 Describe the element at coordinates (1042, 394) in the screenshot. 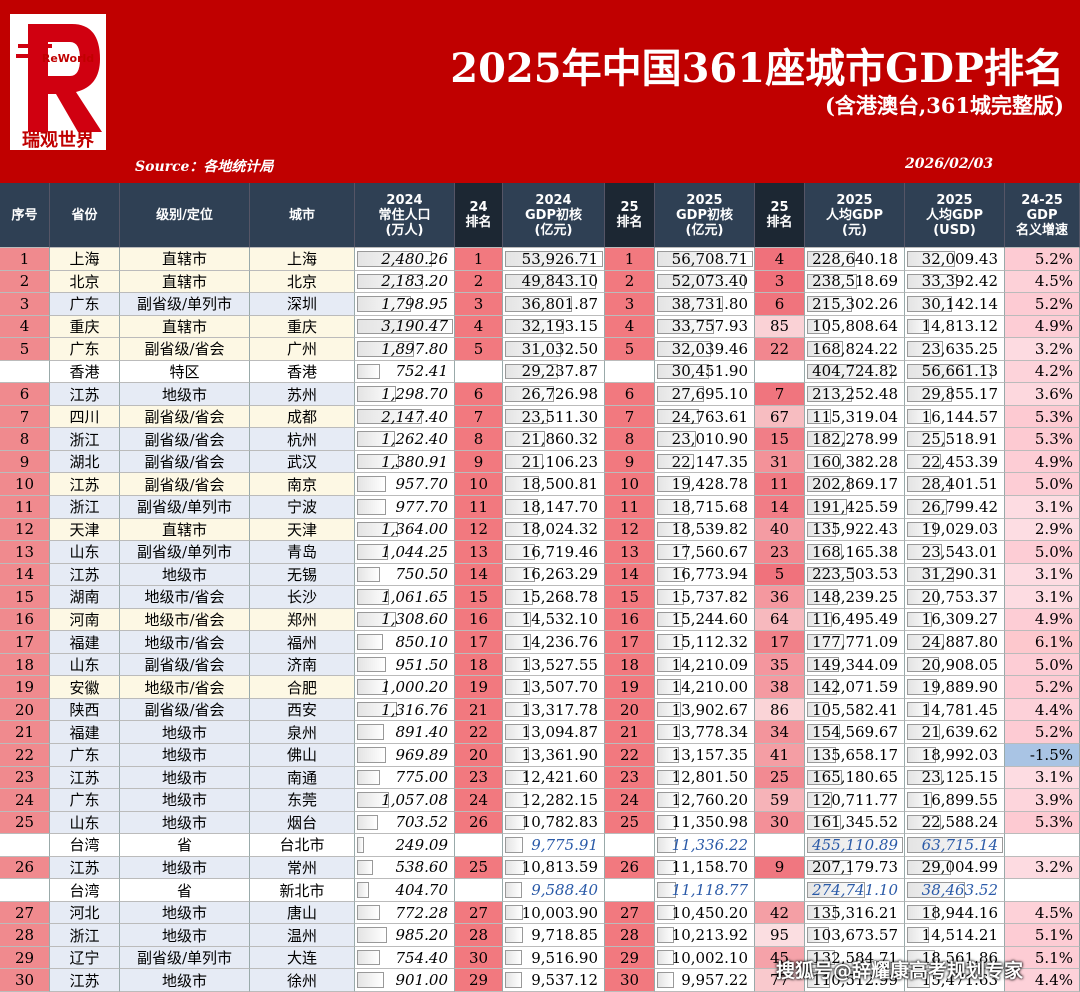

I see `cell: 3.6%` at that location.